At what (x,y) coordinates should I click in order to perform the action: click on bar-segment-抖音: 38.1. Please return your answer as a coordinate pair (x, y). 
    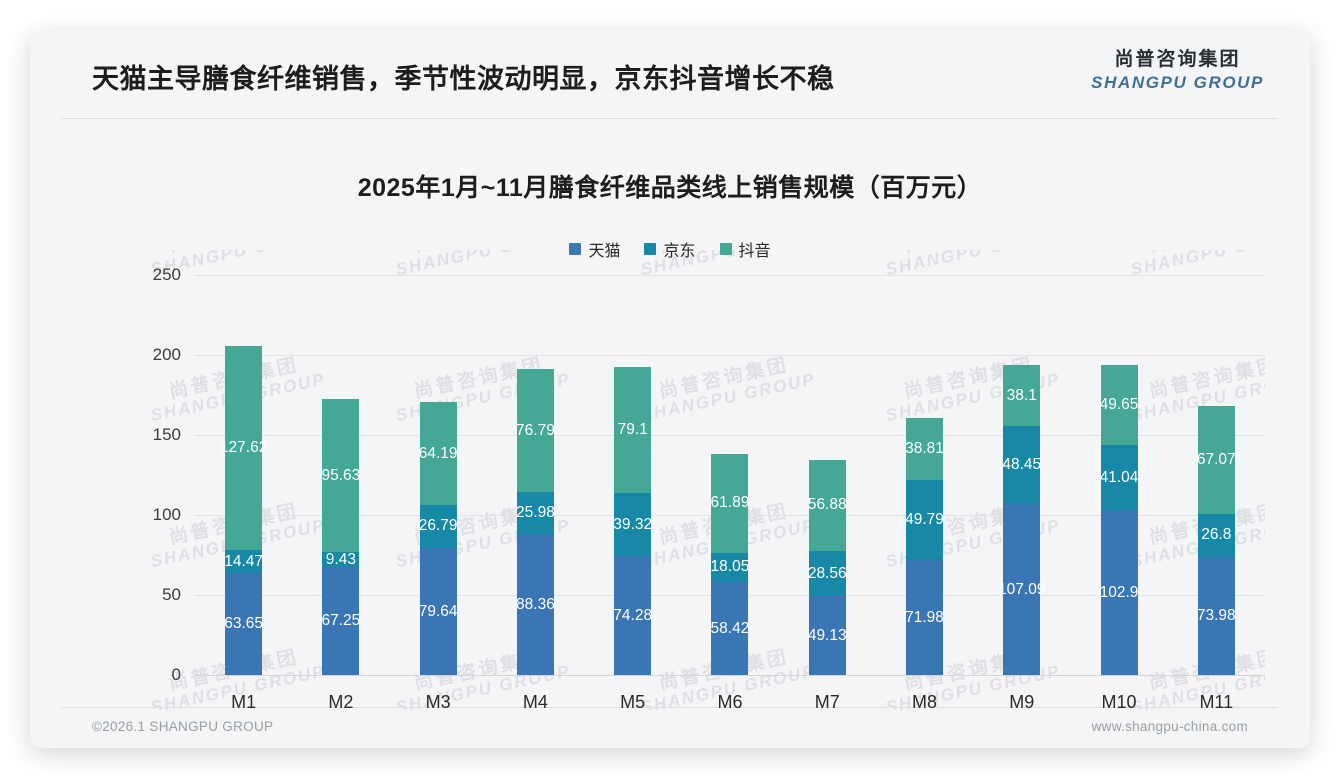
    Looking at the image, I should click on (1022, 396).